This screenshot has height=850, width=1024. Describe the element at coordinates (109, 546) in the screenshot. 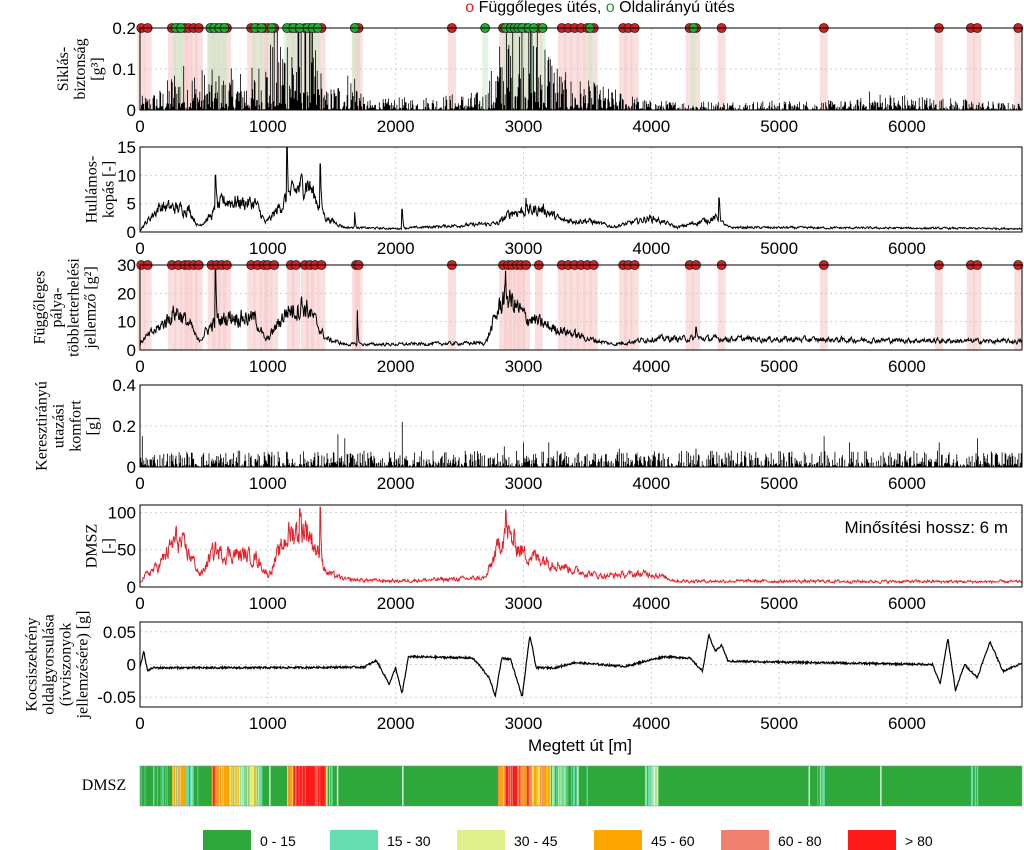

I see `y-axis-label-line: [-]` at that location.